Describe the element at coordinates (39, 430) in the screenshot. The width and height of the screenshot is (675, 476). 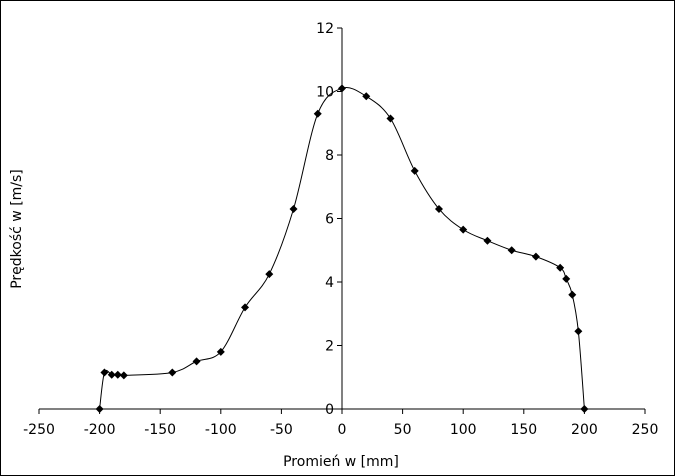
I see `x-tick-label: -250` at that location.